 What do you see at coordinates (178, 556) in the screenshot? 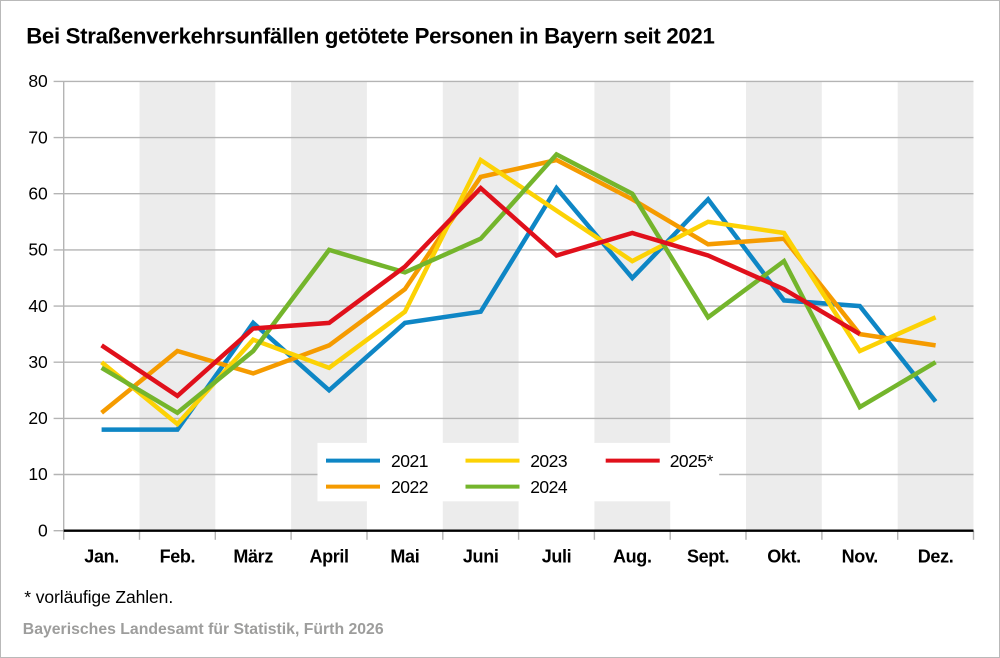
I see `svg-text: Feb.` at bounding box center [178, 556].